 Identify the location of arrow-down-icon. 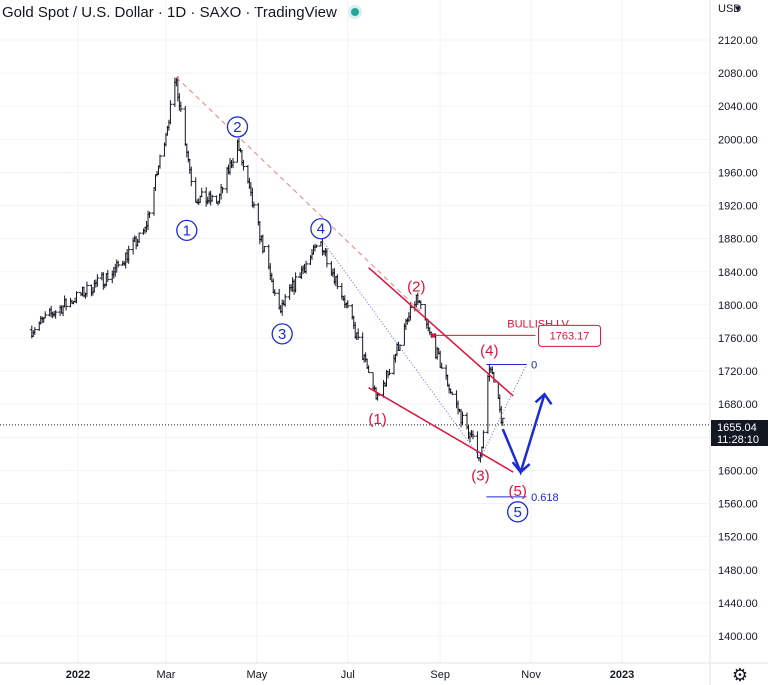
(521, 467).